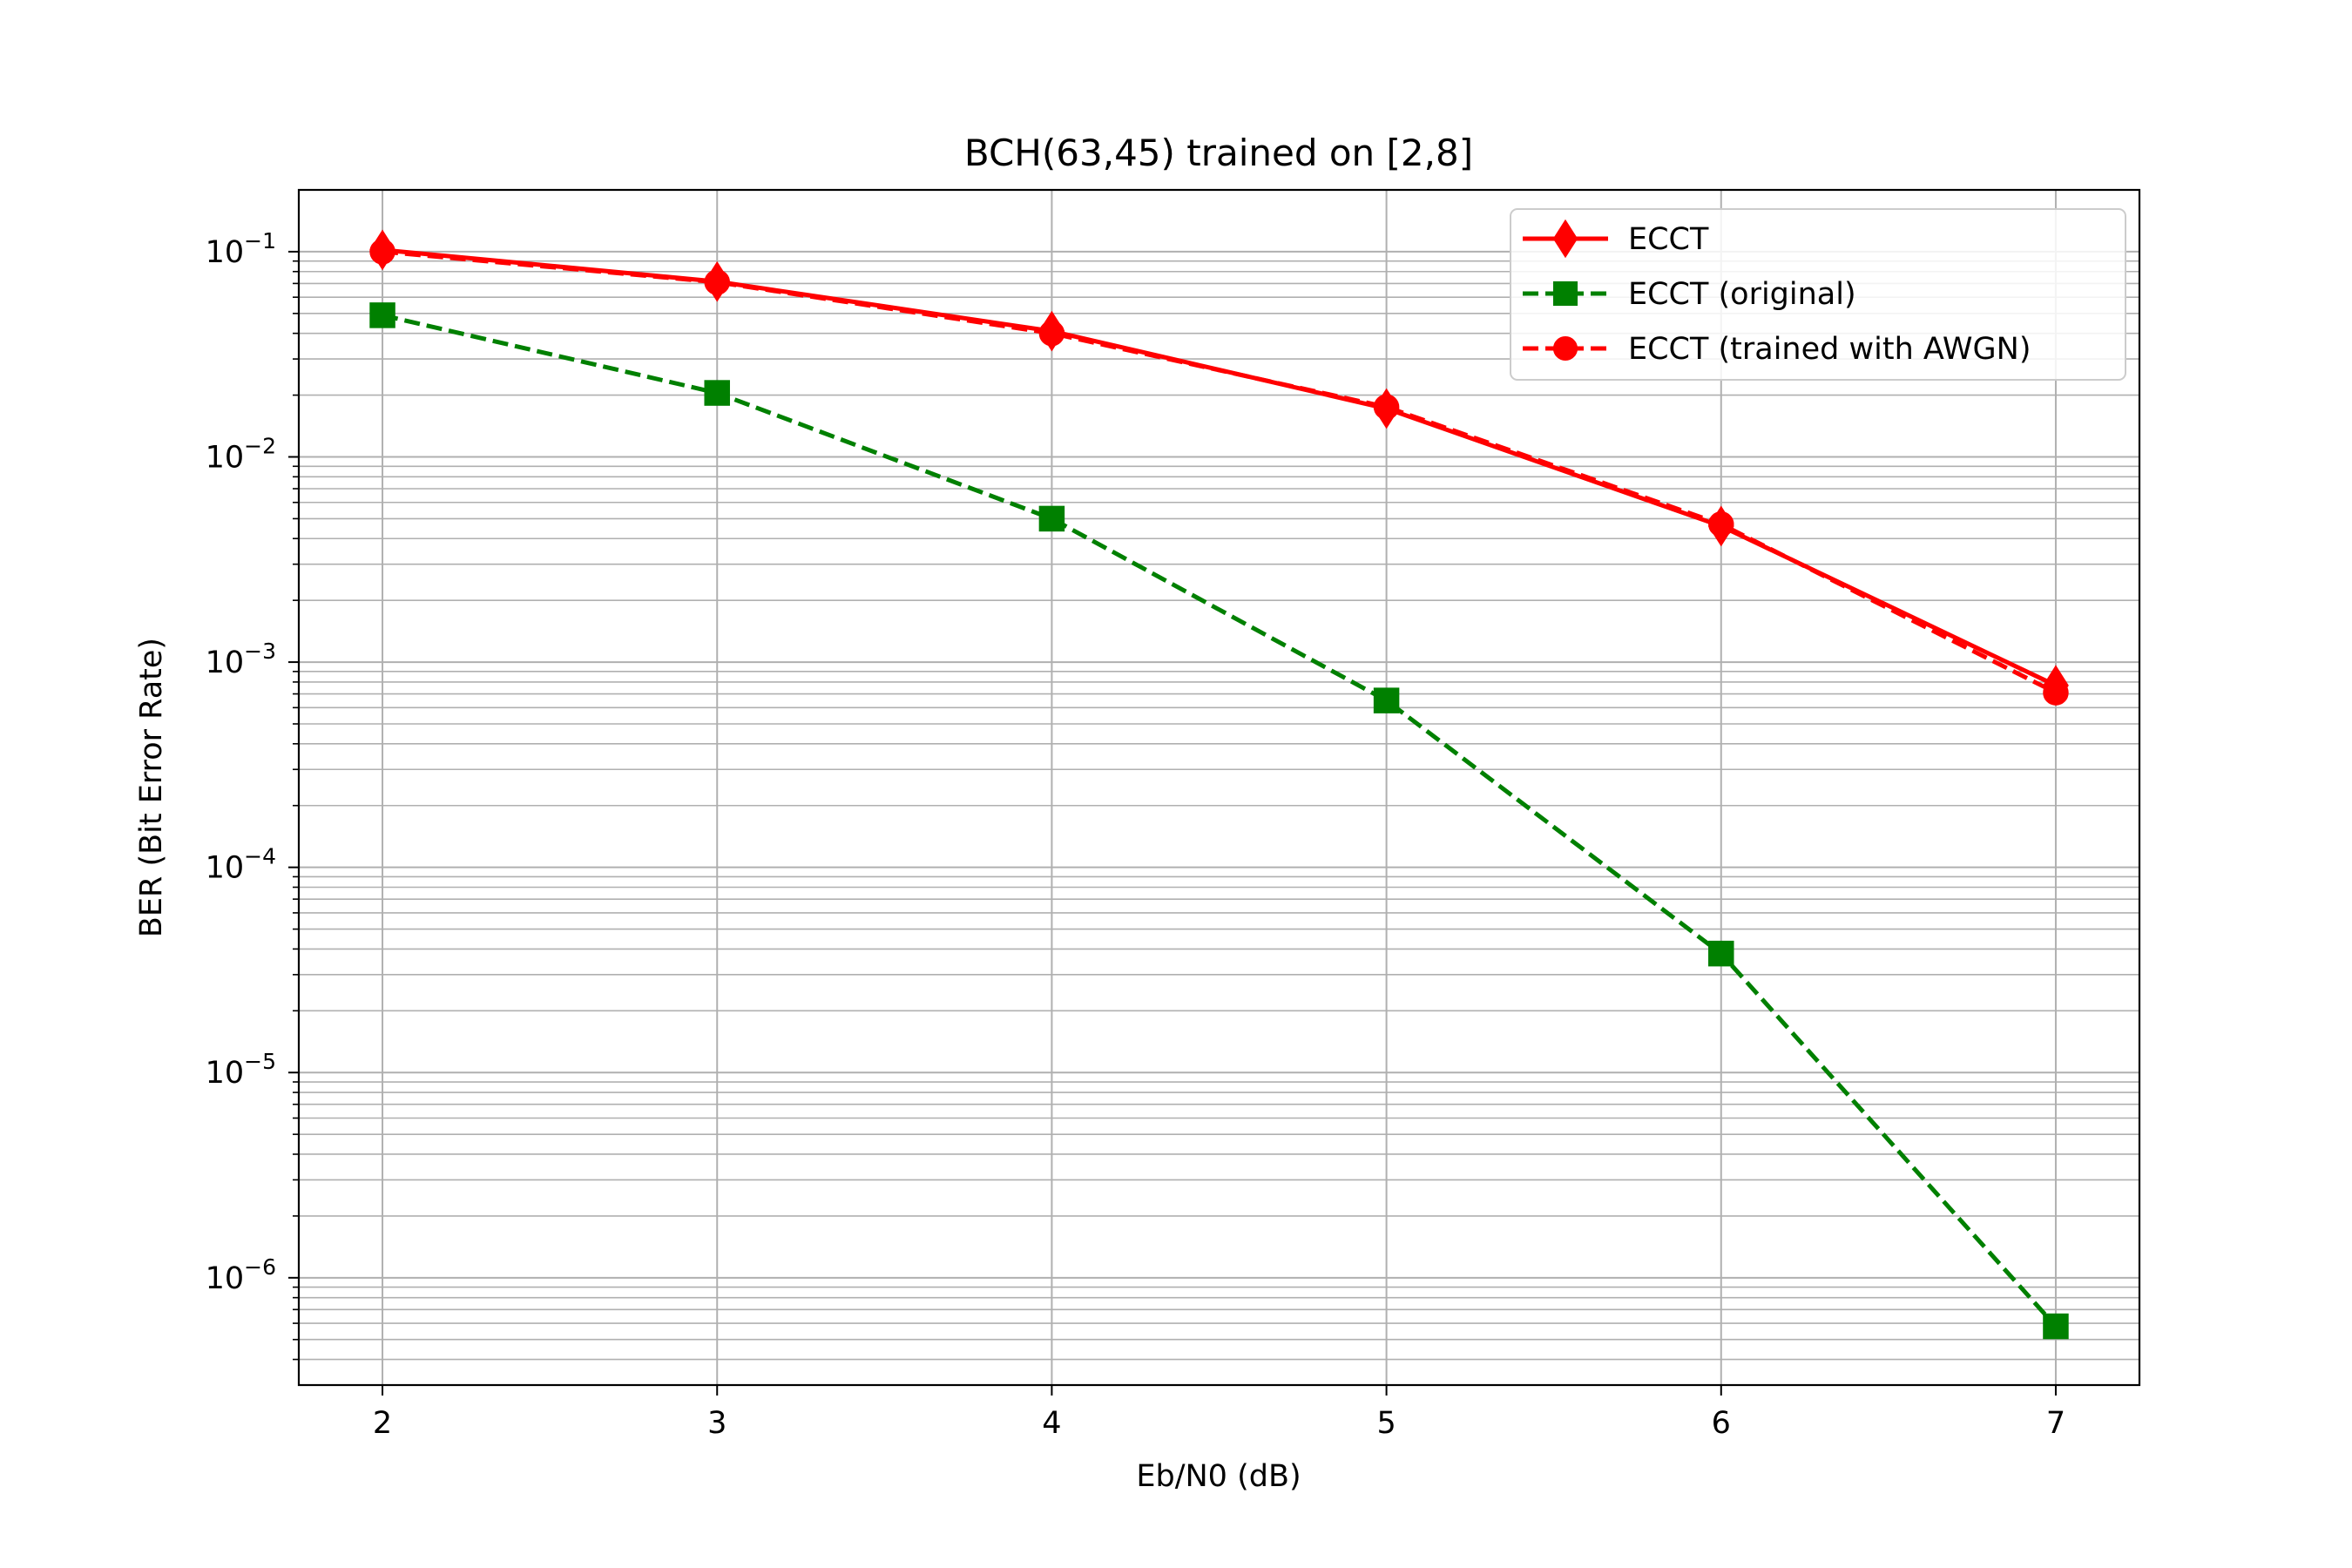 The image size is (2352, 1568). Describe the element at coordinates (1742, 294) in the screenshot. I see `legend-label: ECCT (original)` at that location.